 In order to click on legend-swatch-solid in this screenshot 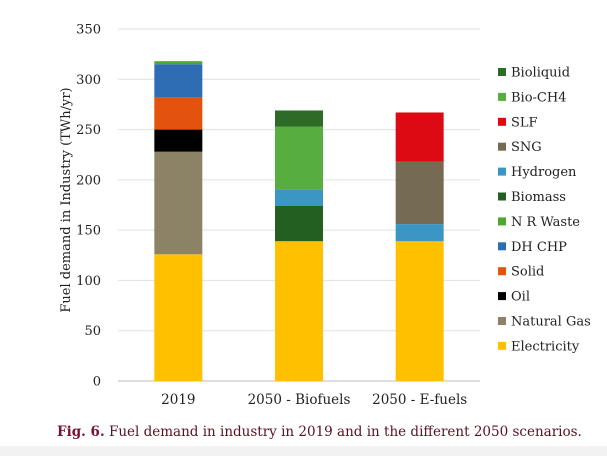, I will do `click(502, 271)`.